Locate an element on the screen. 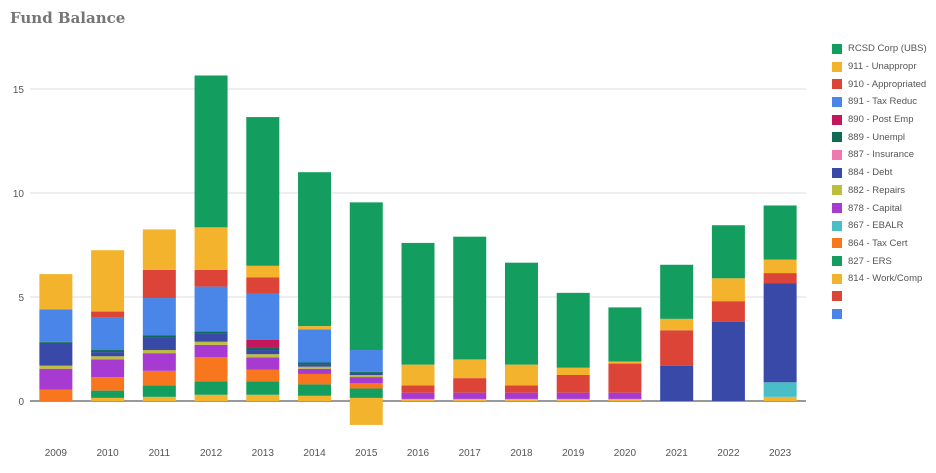 The height and width of the screenshot is (473, 936). legend-item: 891 - Tax Reduc is located at coordinates (884, 102).